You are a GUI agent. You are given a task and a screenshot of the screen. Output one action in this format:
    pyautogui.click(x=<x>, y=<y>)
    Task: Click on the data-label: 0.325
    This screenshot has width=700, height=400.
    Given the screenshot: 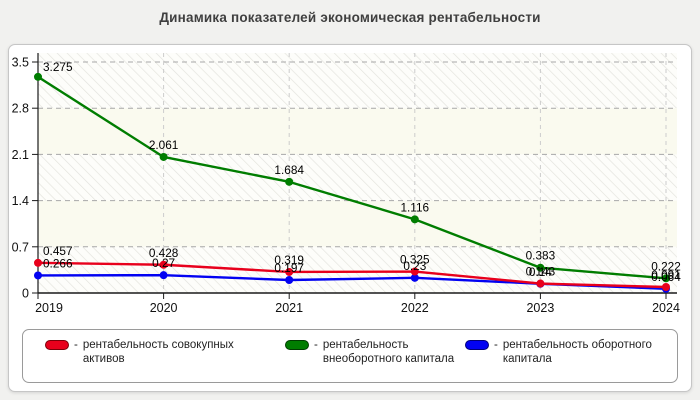 What is the action you would take?
    pyautogui.click(x=415, y=260)
    